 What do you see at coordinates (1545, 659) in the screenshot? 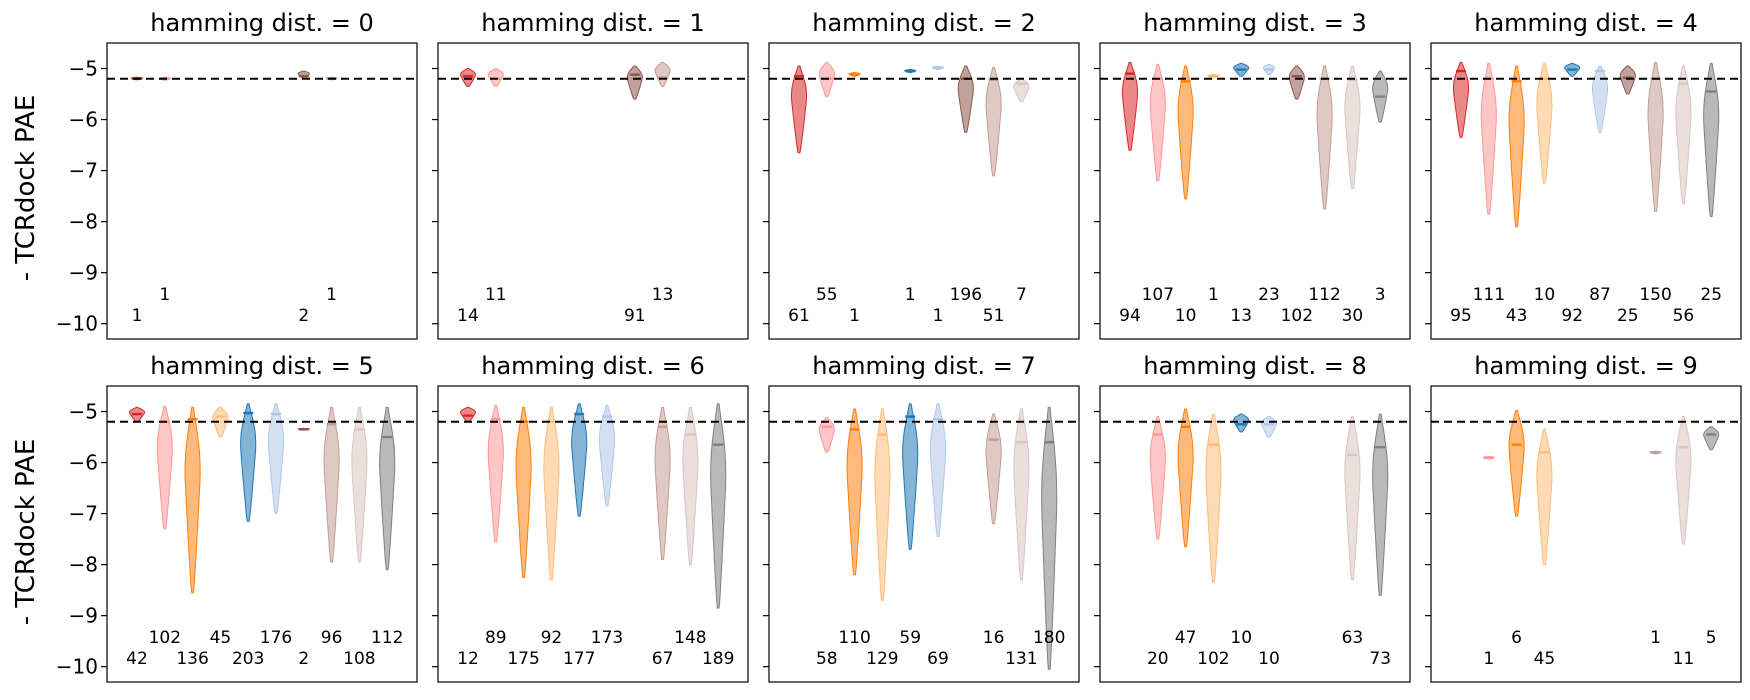
I see `count-label: 45` at bounding box center [1545, 659].